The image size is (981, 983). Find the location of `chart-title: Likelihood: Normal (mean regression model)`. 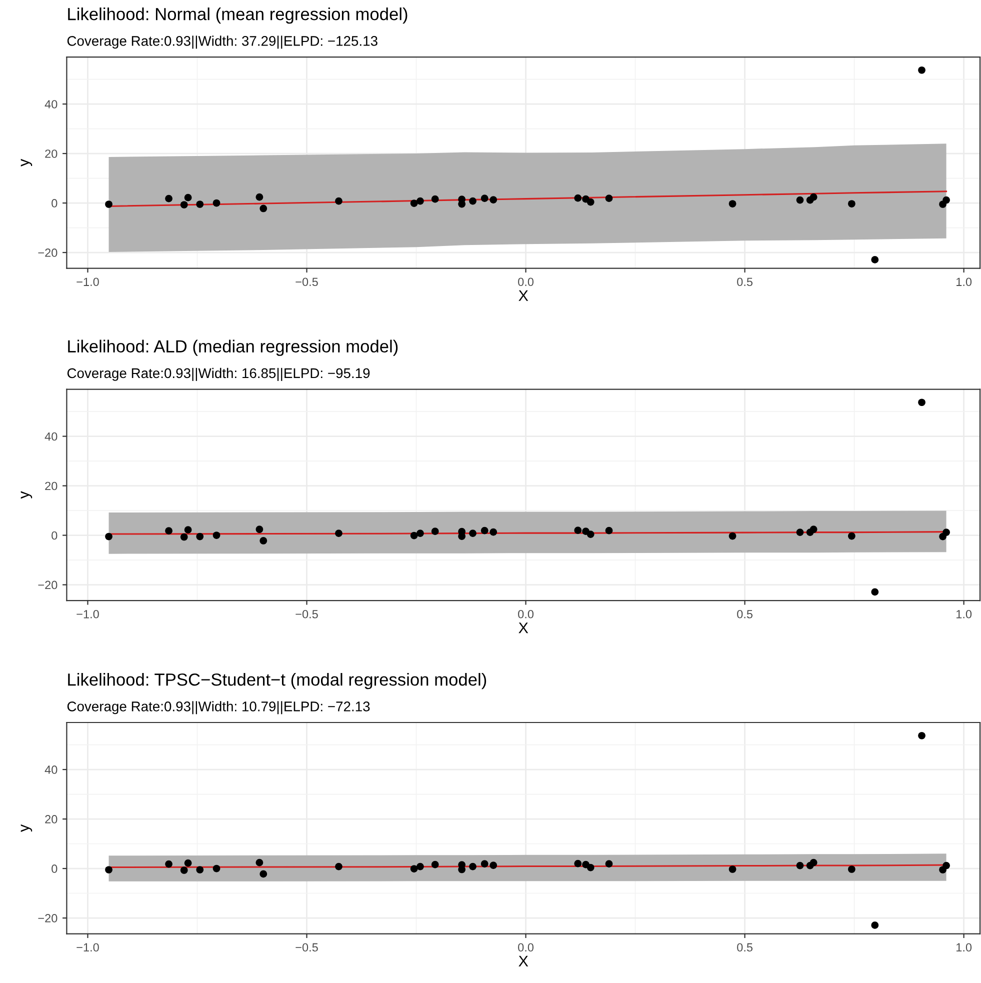

chart-title: Likelihood: Normal (mean regression model) is located at coordinates (238, 15).